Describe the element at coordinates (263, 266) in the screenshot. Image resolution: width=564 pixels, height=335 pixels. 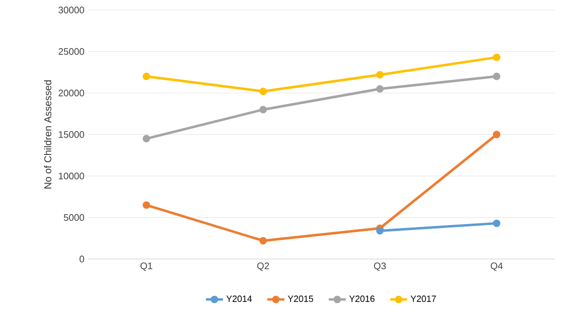
I see `x-tick-label: Q2` at that location.